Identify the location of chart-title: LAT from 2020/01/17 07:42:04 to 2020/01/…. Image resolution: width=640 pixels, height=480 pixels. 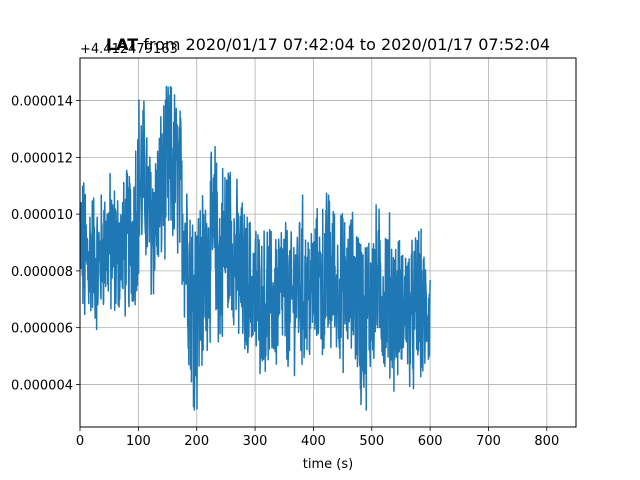
(328, 44).